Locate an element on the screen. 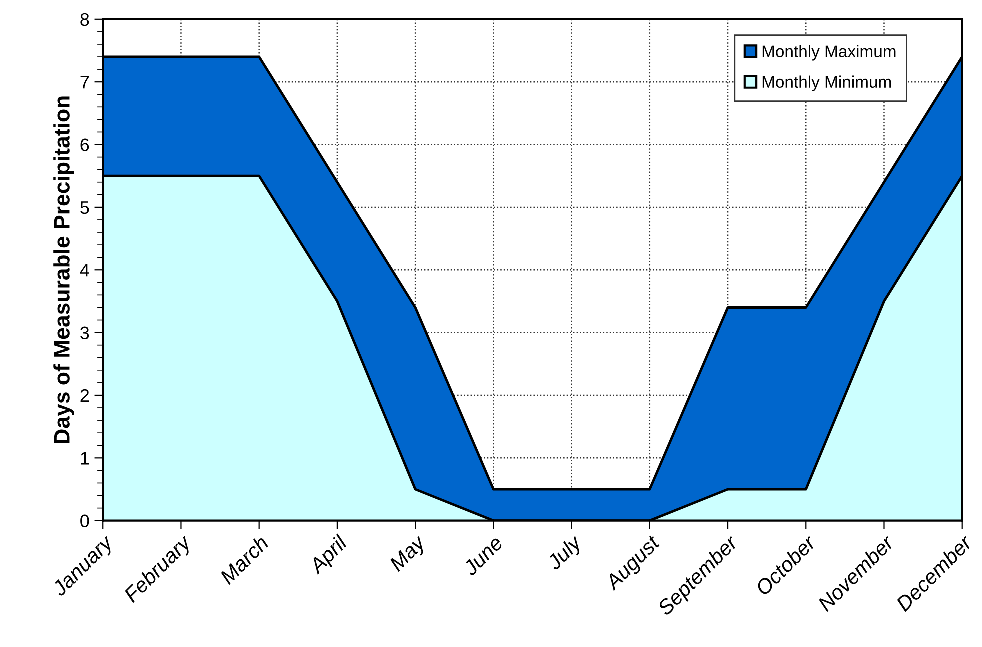  legend-label: Monthly Maximum is located at coordinates (829, 53).